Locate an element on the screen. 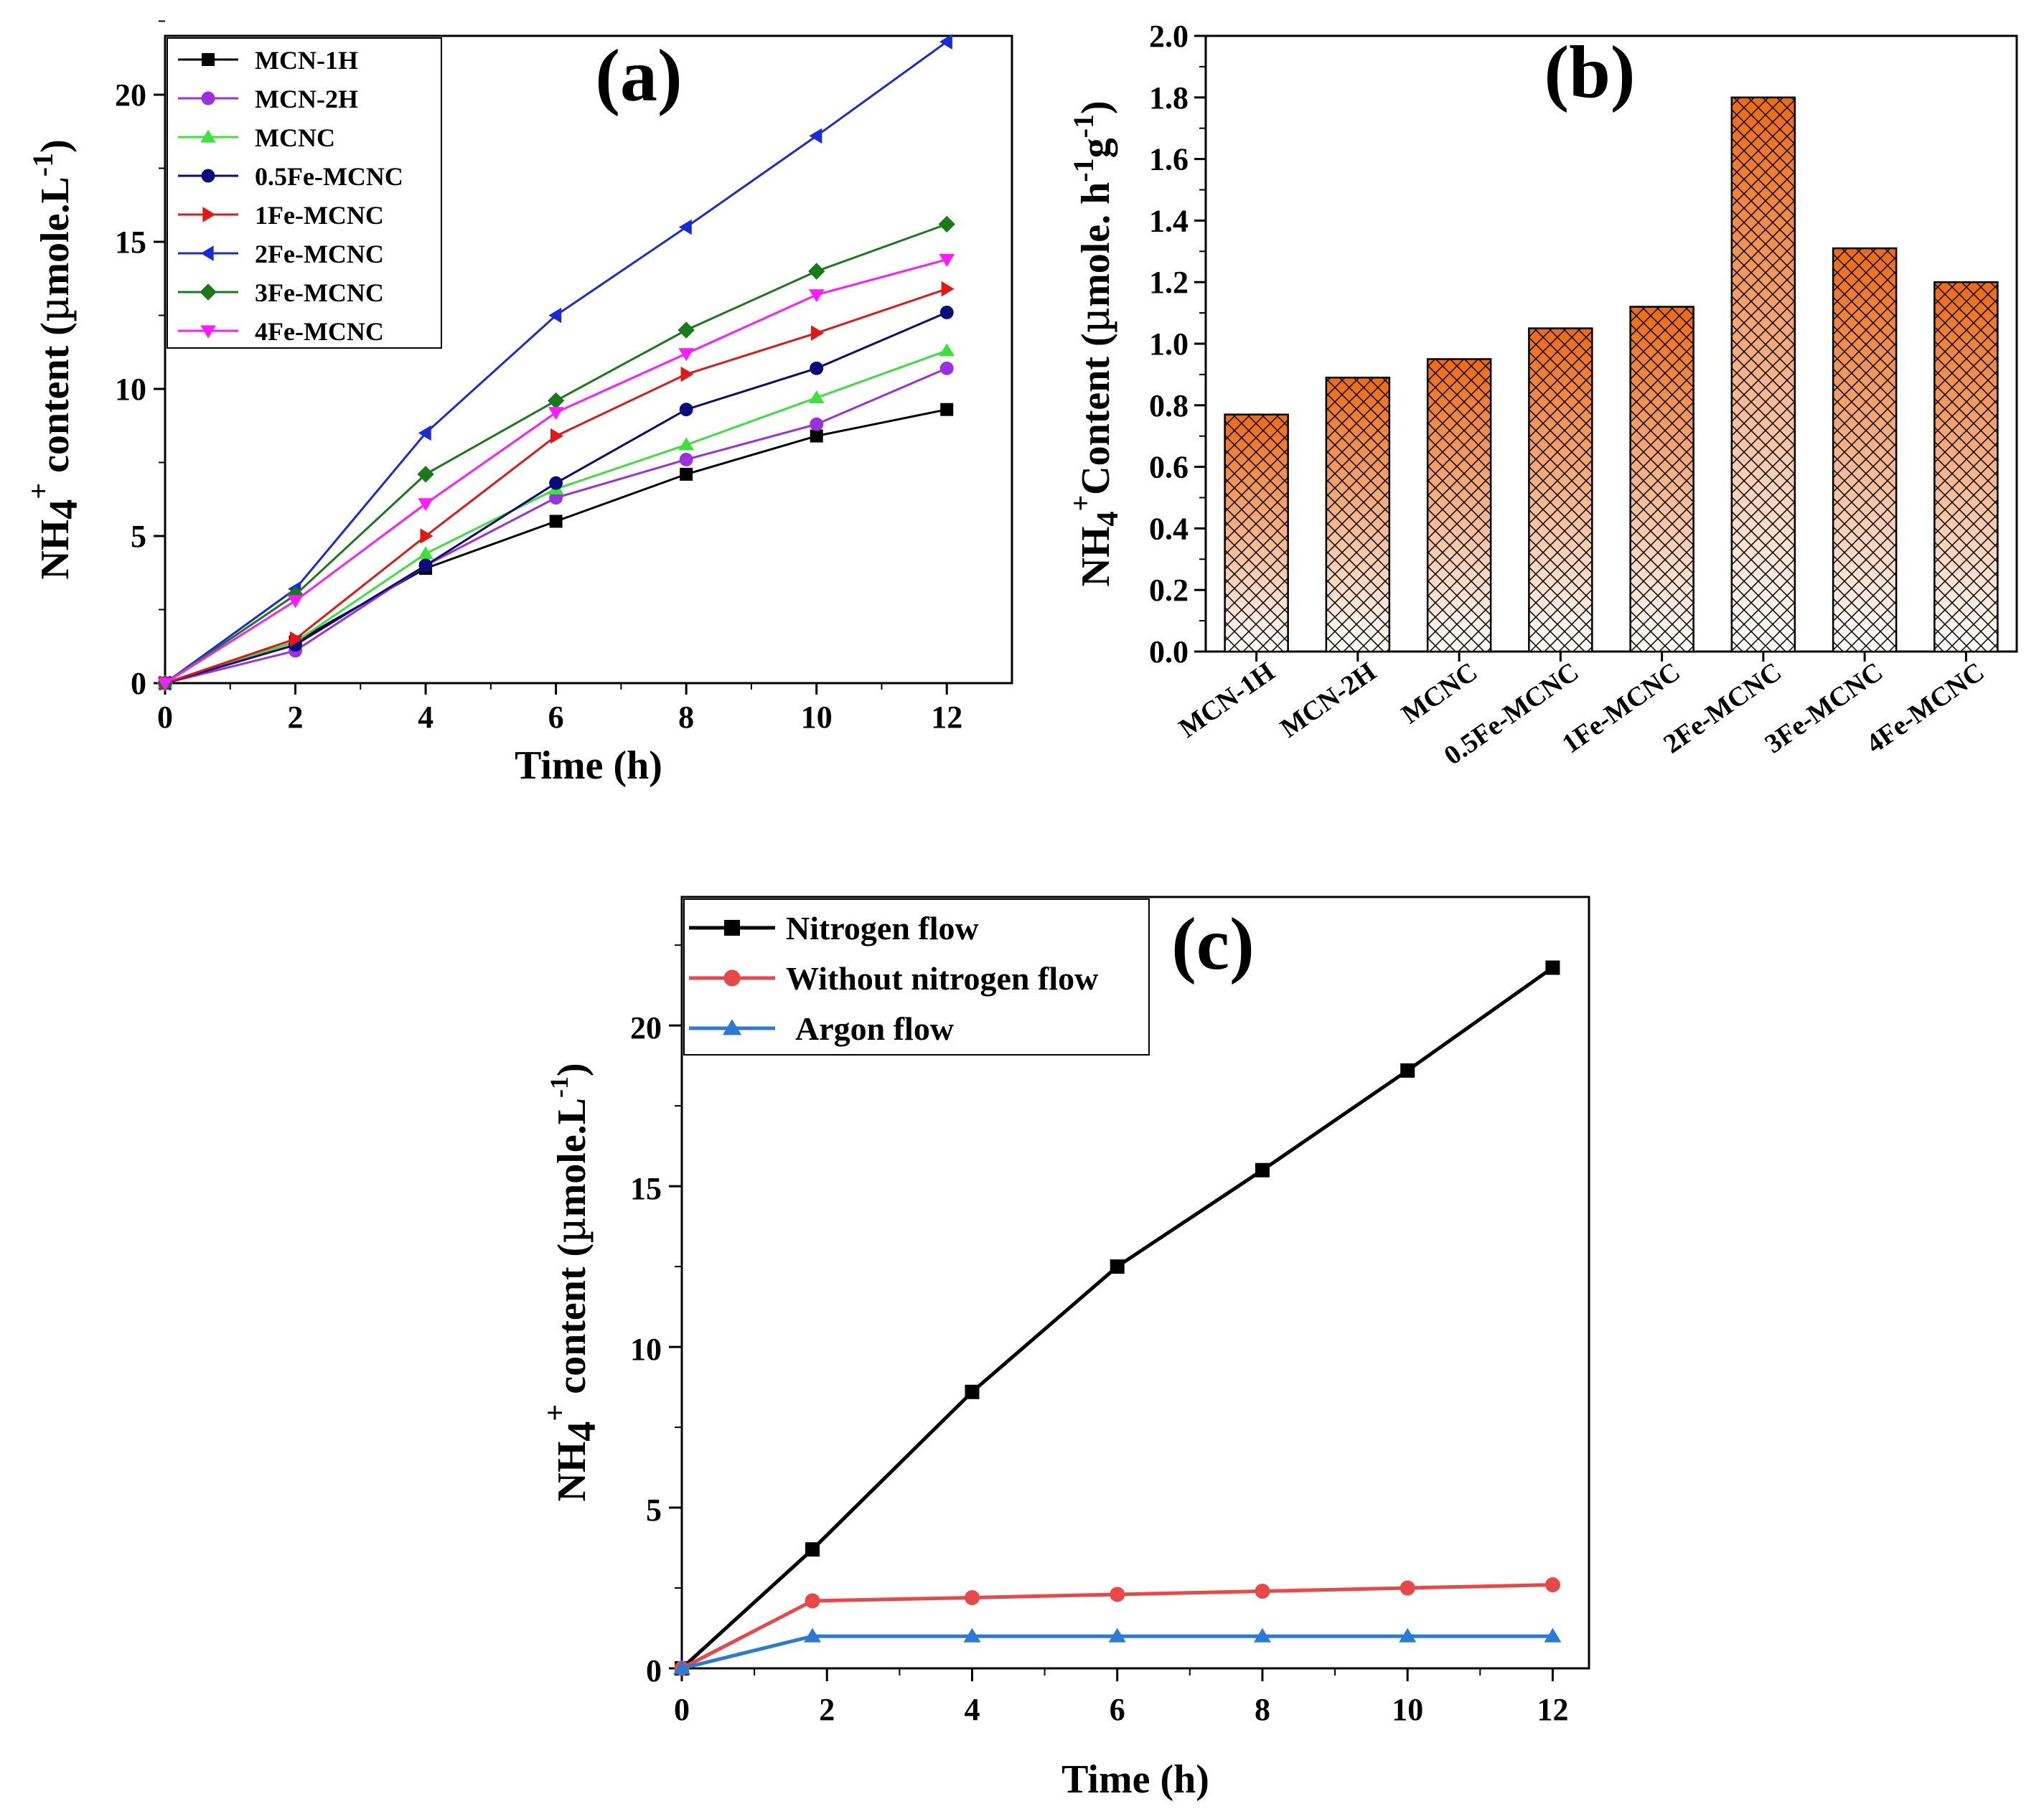  panel-a-series is located at coordinates (555, 363).